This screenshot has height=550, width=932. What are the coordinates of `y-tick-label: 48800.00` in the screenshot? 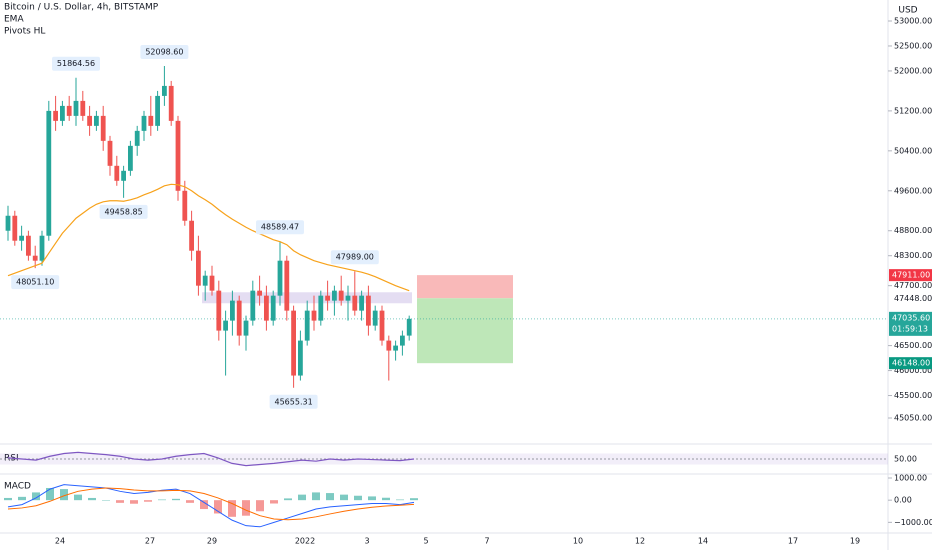 It's located at (913, 230).